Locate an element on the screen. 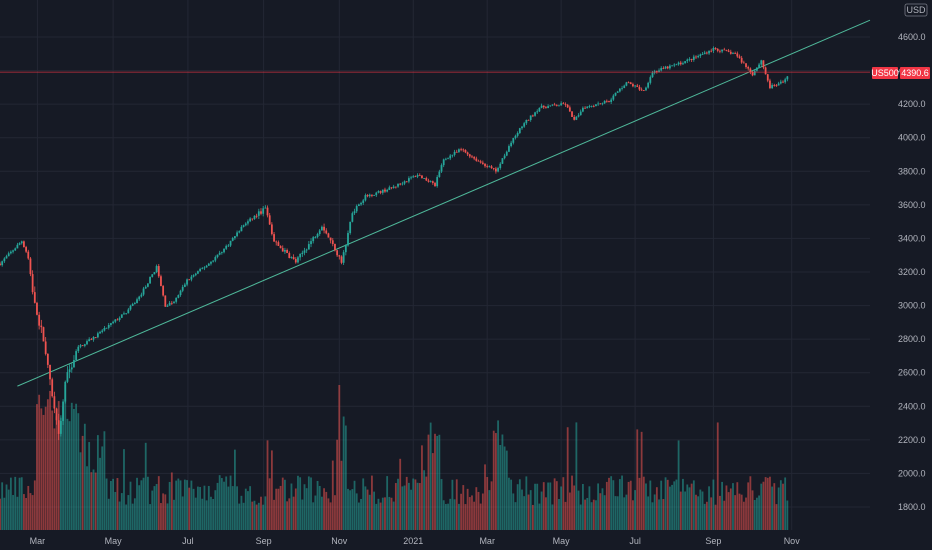 The height and width of the screenshot is (550, 932). y-tick-label: 4000.0 is located at coordinates (912, 138).